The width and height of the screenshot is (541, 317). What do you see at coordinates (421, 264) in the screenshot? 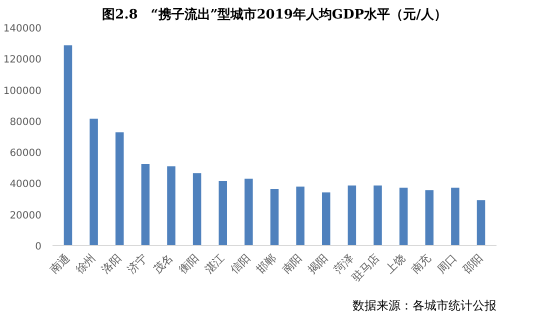
I see `x-tick-label: 南充` at bounding box center [421, 264].